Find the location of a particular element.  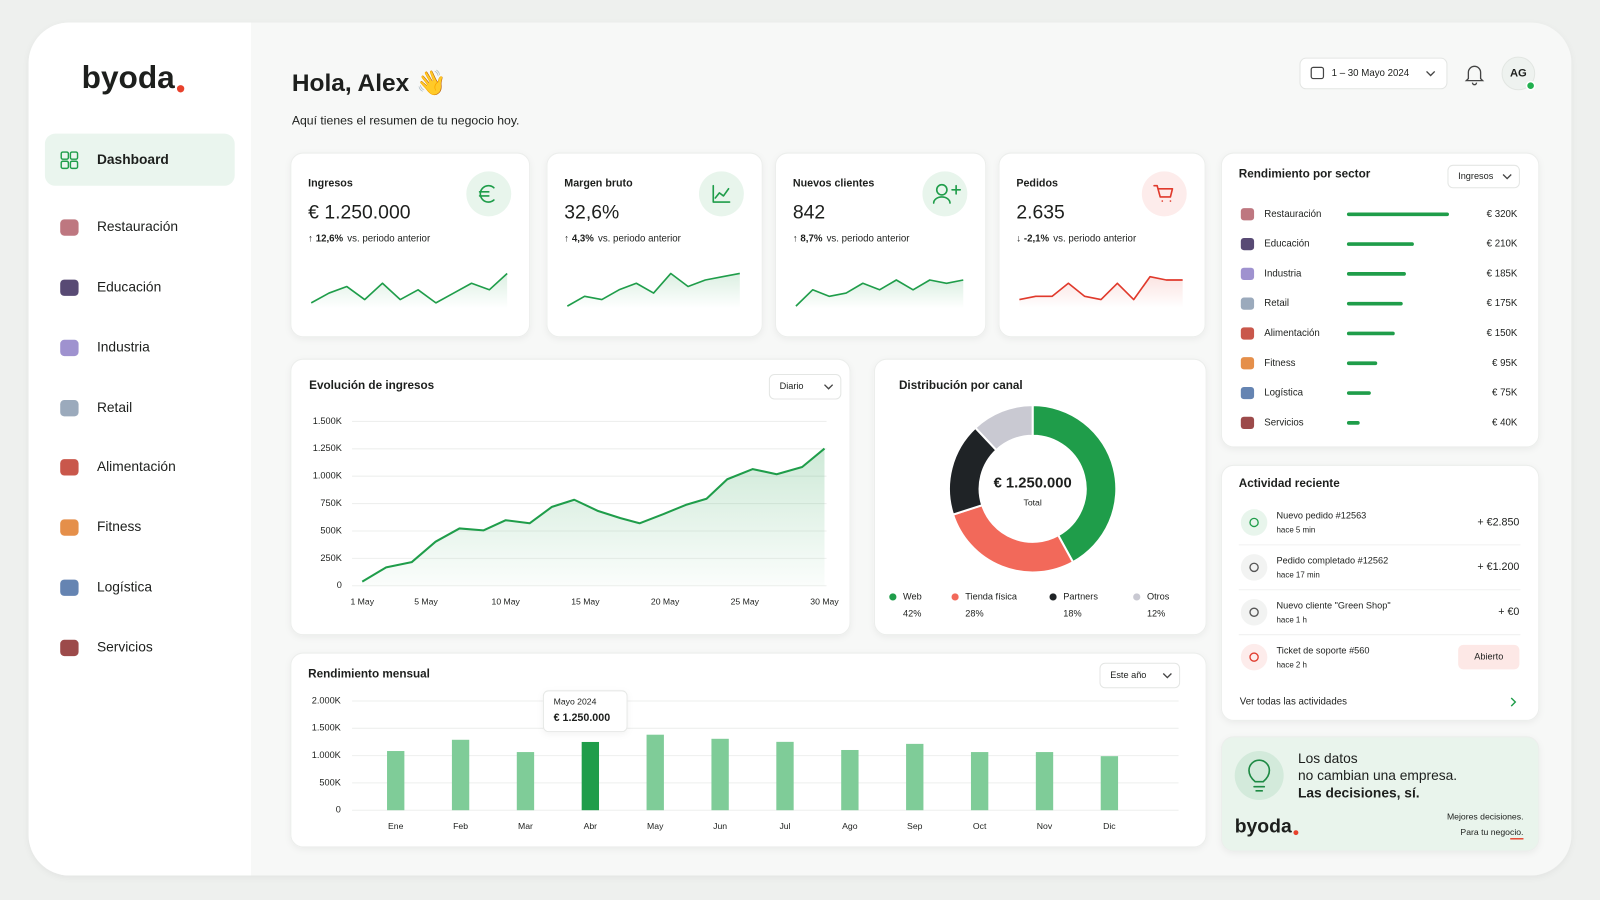

promo-tagline: Para tu negocio. is located at coordinates (1491, 832).